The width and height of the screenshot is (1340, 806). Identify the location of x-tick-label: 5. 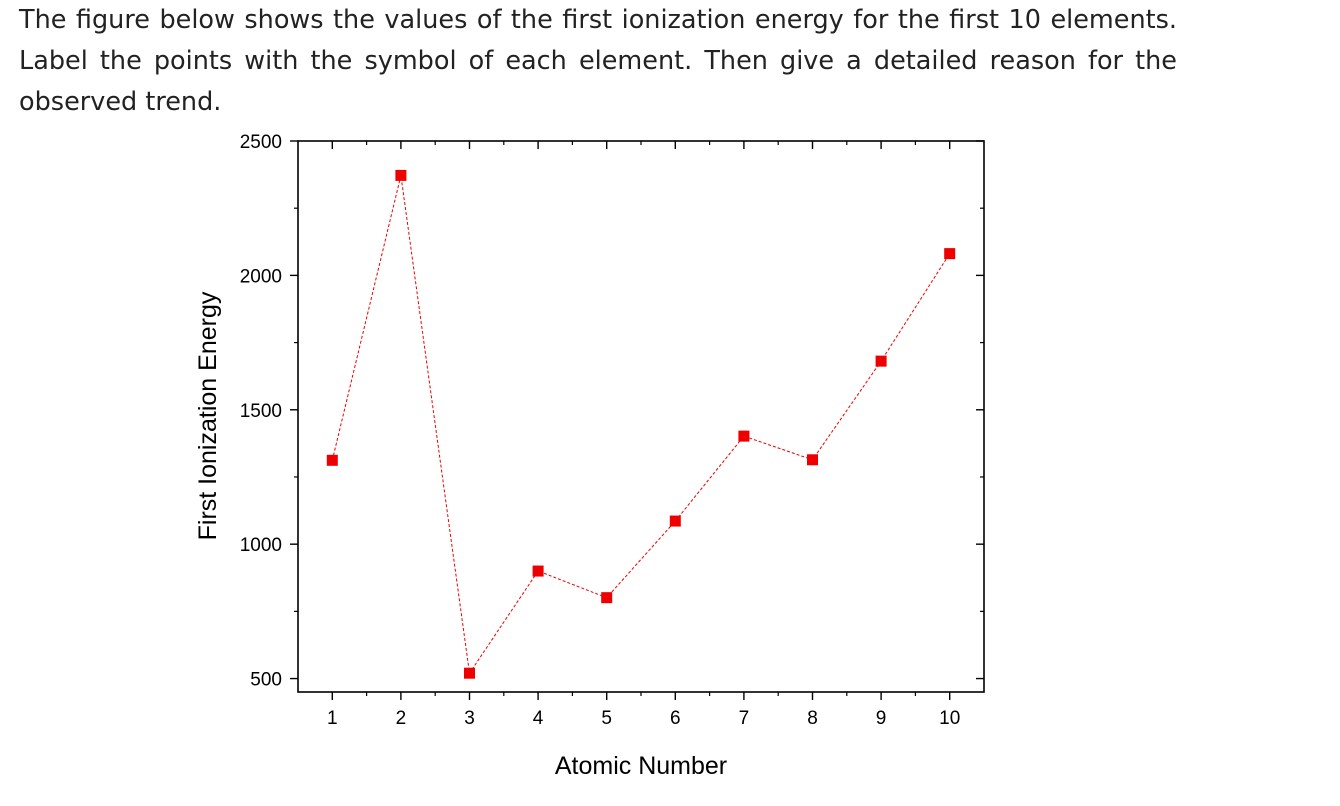
(606, 718).